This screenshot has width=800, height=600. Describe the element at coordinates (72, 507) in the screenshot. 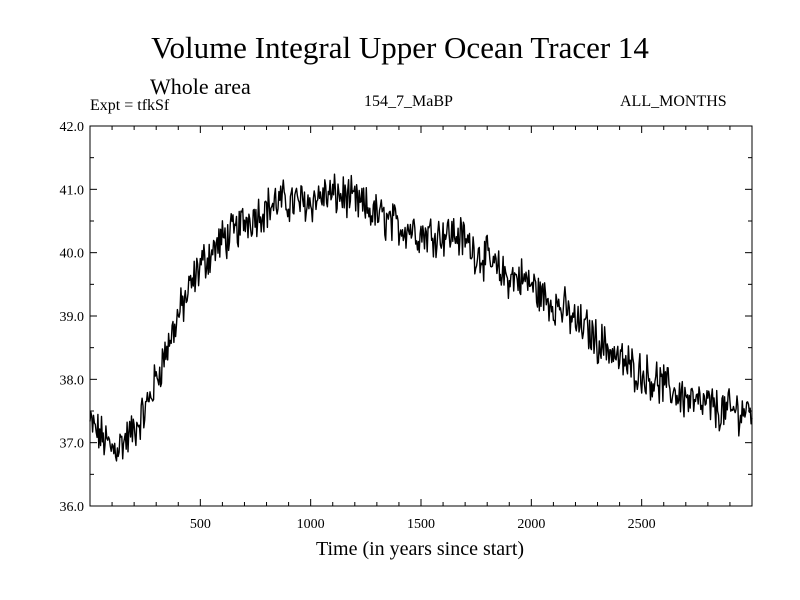

I see `y-tick-label: 36.0` at that location.